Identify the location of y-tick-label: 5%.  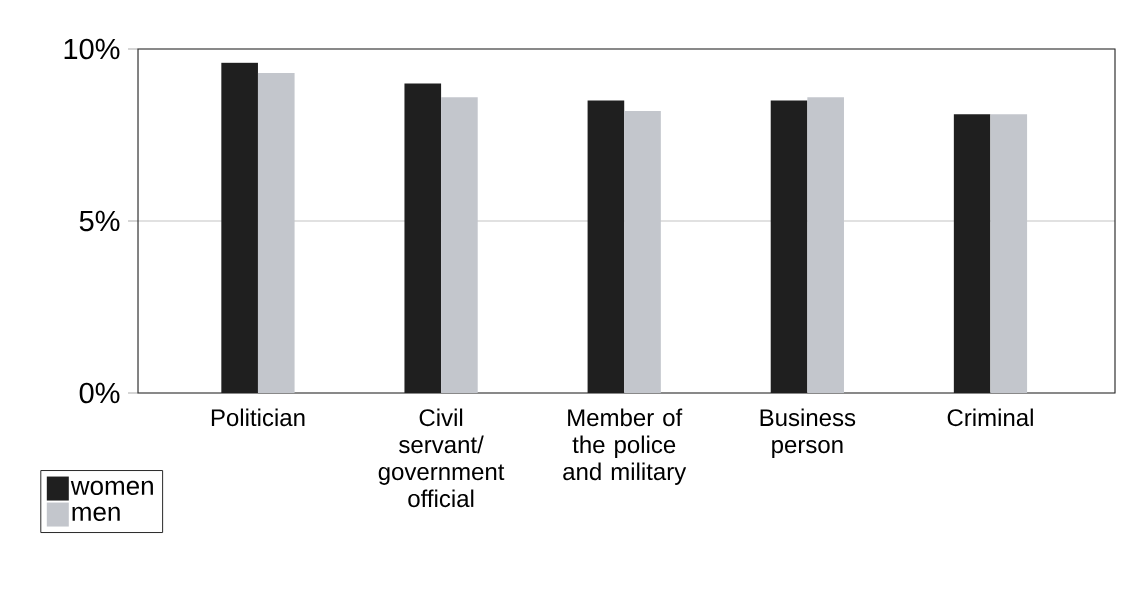
(99, 221).